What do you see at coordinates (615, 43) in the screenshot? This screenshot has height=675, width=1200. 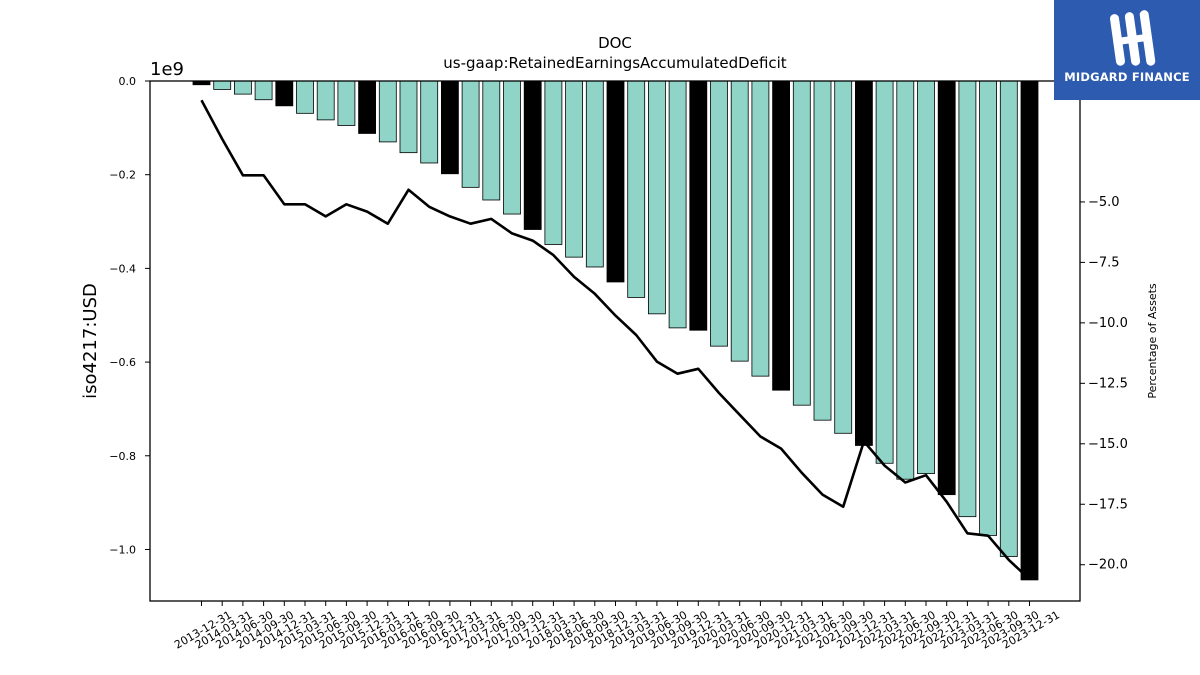 I see `chart-title: DOC` at bounding box center [615, 43].